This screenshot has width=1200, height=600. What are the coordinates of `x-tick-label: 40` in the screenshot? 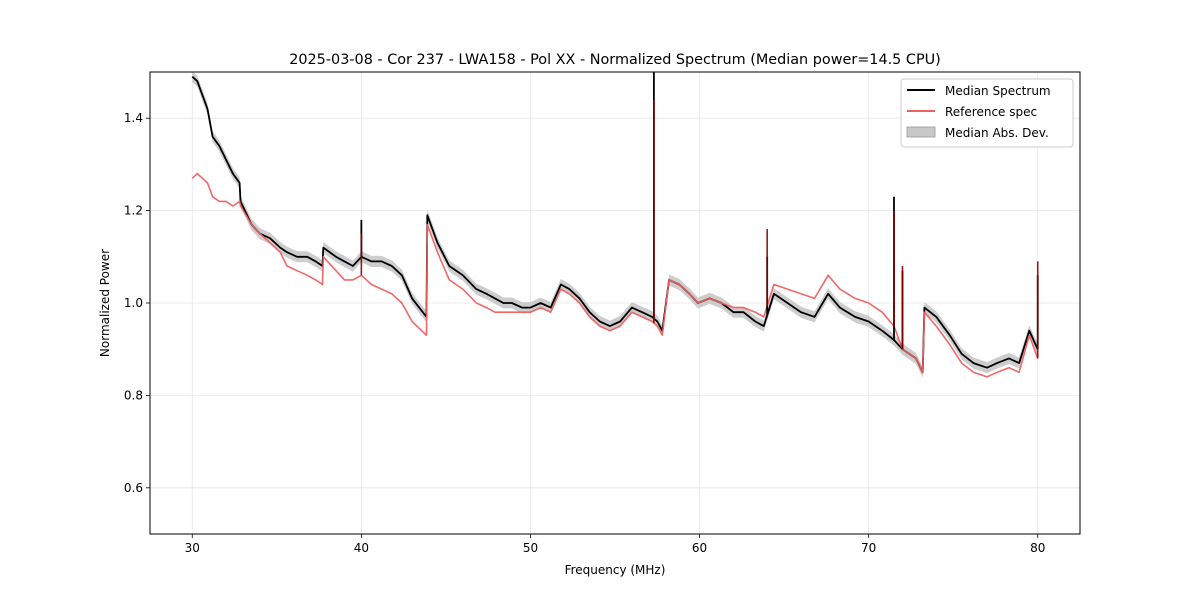 It's located at (361, 548).